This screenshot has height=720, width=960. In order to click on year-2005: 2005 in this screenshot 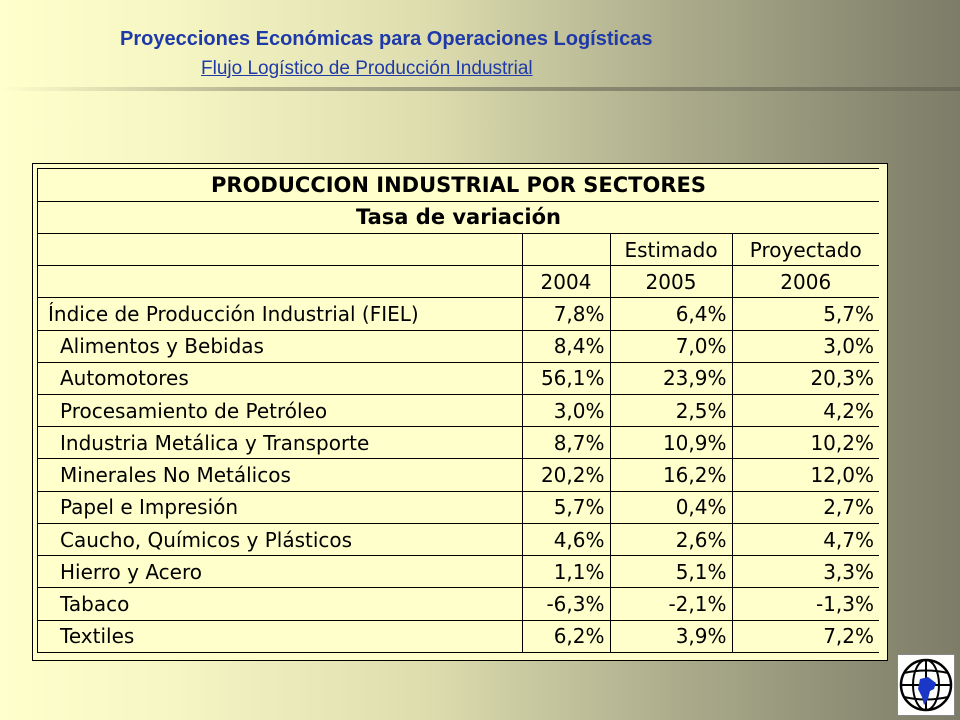, I will do `click(670, 282)`.